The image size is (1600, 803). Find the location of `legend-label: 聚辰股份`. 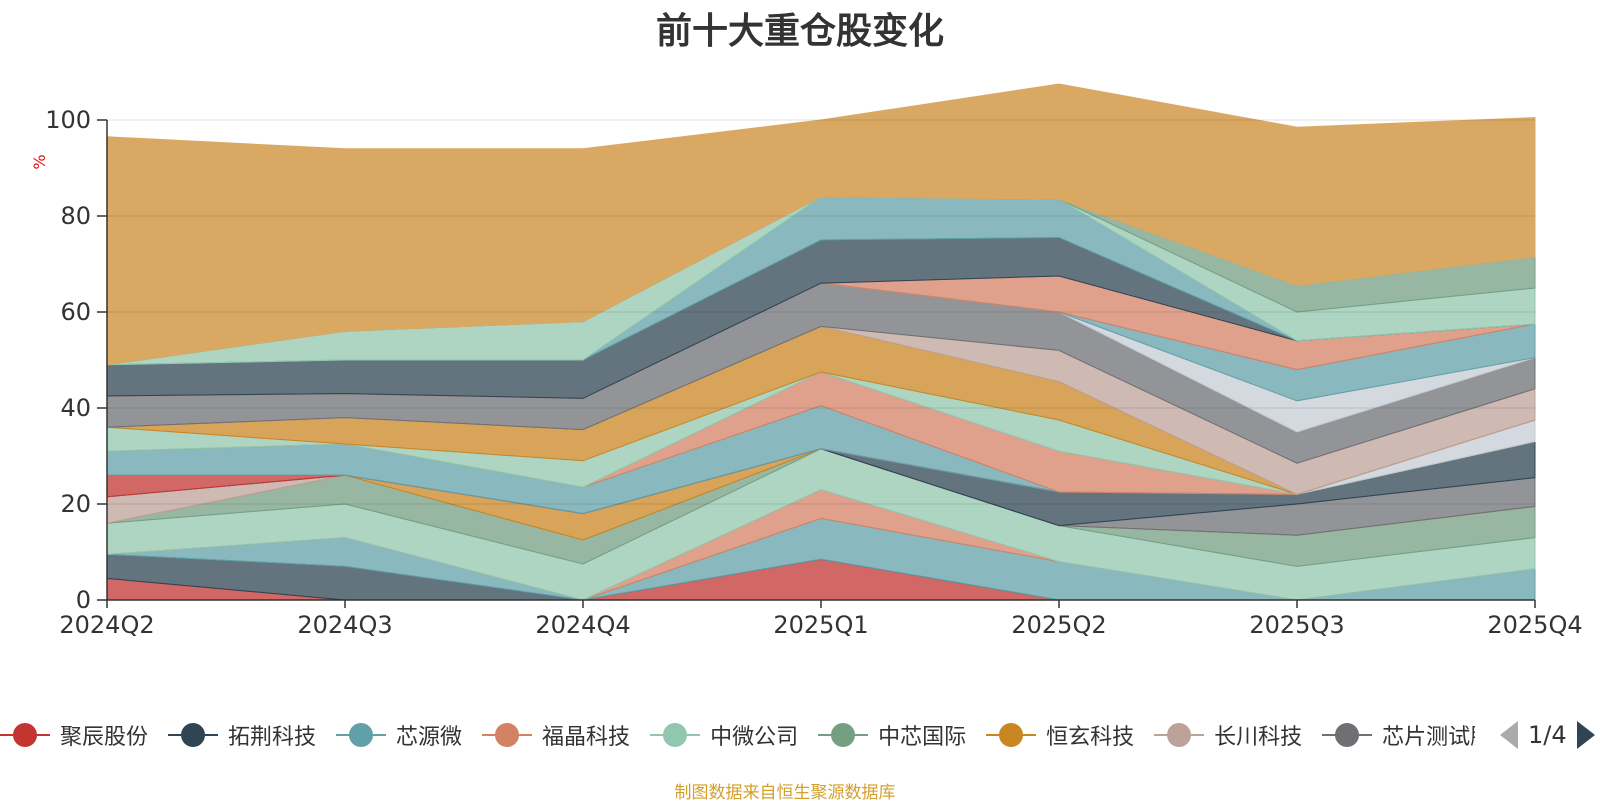

legend-label: 聚辰股份 is located at coordinates (104, 737).